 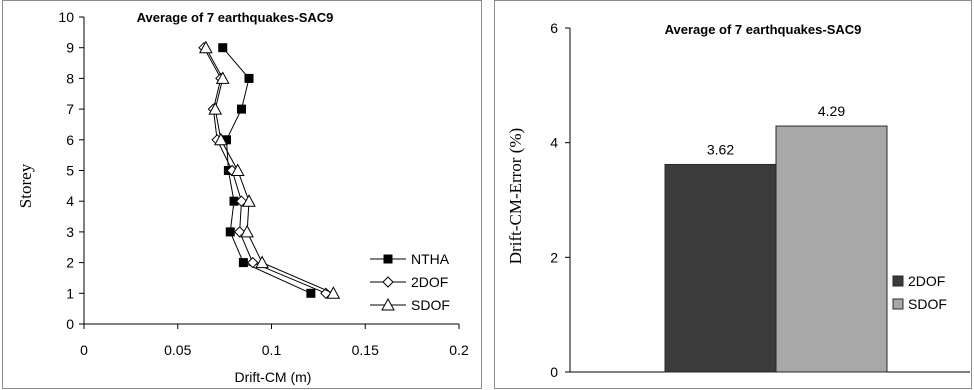 I want to click on bar-chart-y-label: Drift-CM-Error (%), so click(x=515, y=196).